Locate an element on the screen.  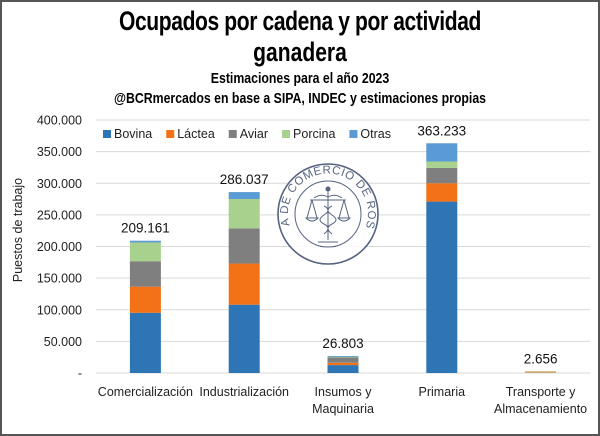
y-tick-label: 200.000 is located at coordinates (59, 247).